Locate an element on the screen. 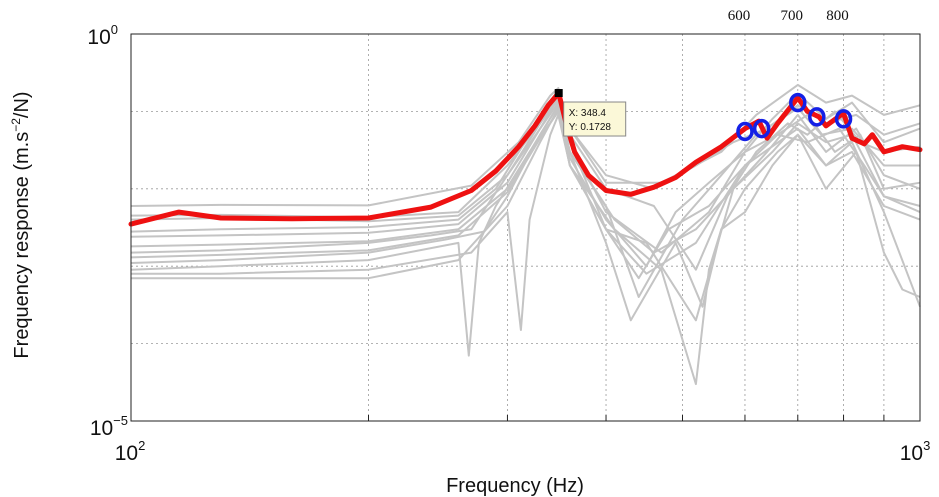 This screenshot has height=497, width=939. top-annotation-800: 800 is located at coordinates (837, 16).